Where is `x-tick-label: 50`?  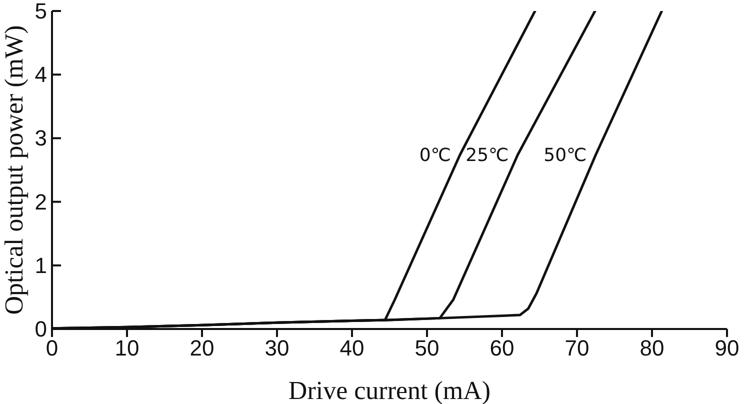
x-tick-label: 50 is located at coordinates (427, 348).